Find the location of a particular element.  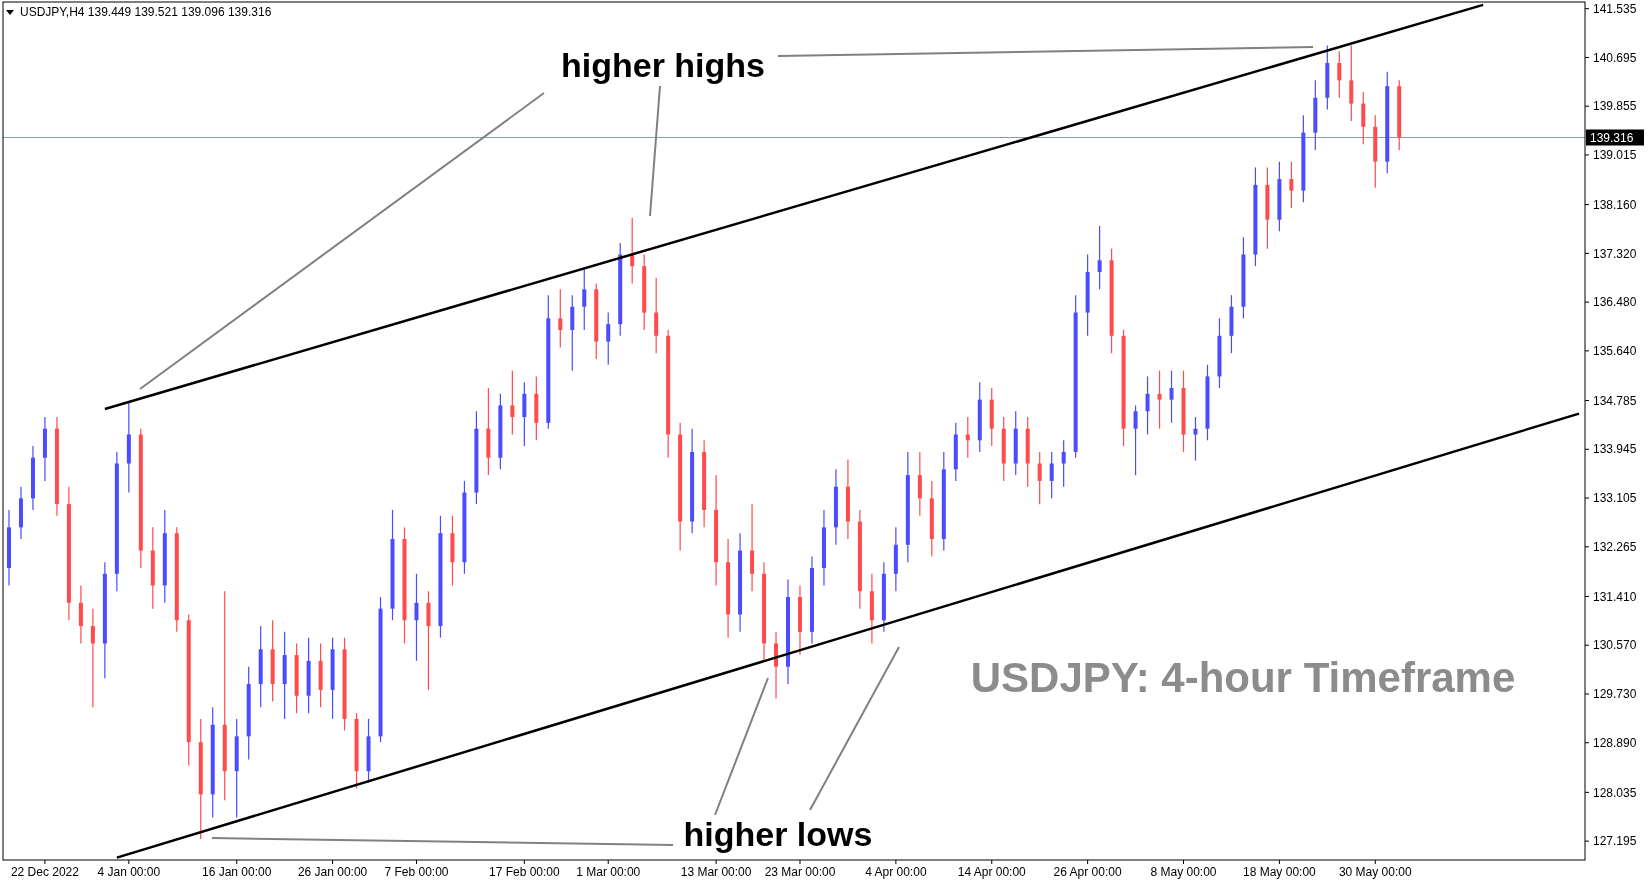

y-tick-label: 127.195 is located at coordinates (1615, 841).